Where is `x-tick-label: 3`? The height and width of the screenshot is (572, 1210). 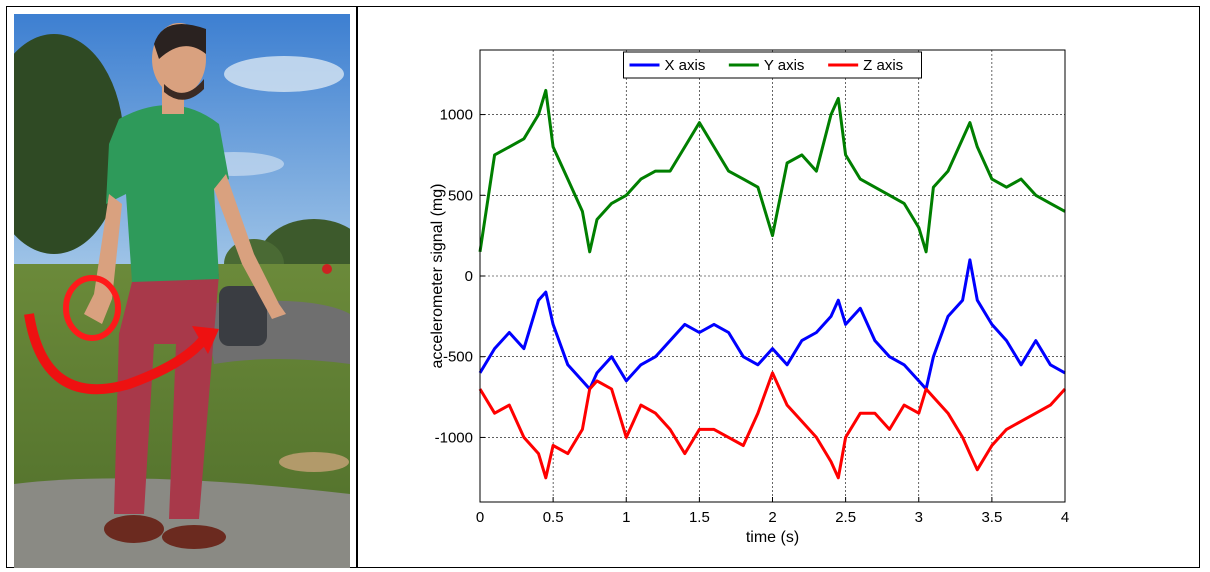
x-tick-label: 3 is located at coordinates (919, 517).